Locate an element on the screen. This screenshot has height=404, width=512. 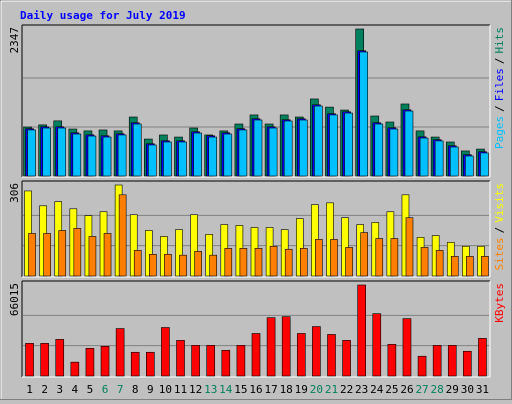
legend-entry: Pages is located at coordinates (499, 132).